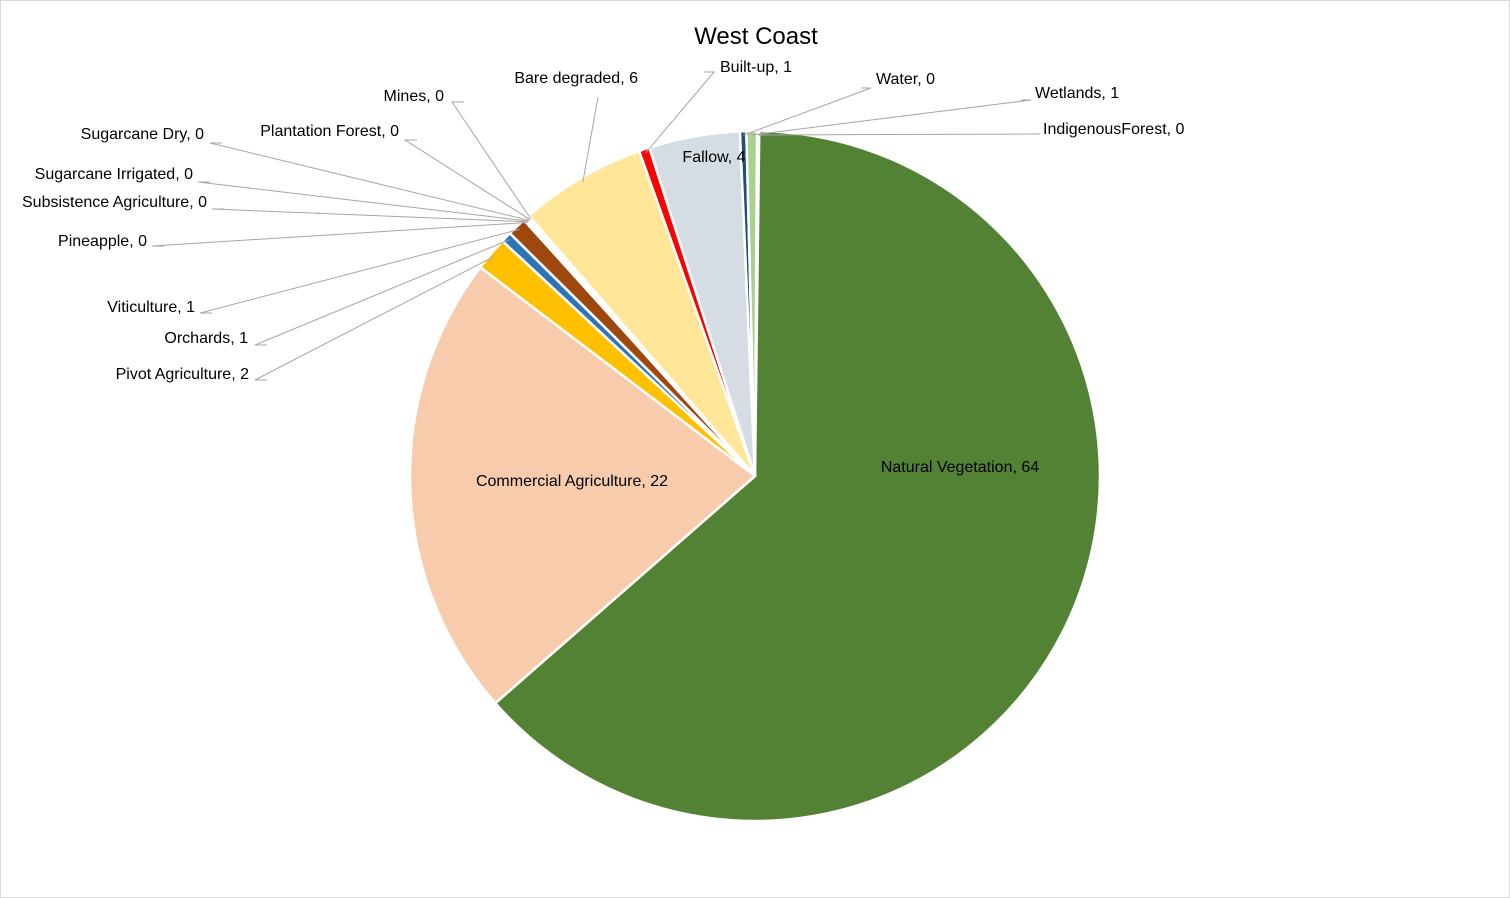 This screenshot has height=898, width=1510. I want to click on data-label: Subsistence Agriculture, 0, so click(114, 202).